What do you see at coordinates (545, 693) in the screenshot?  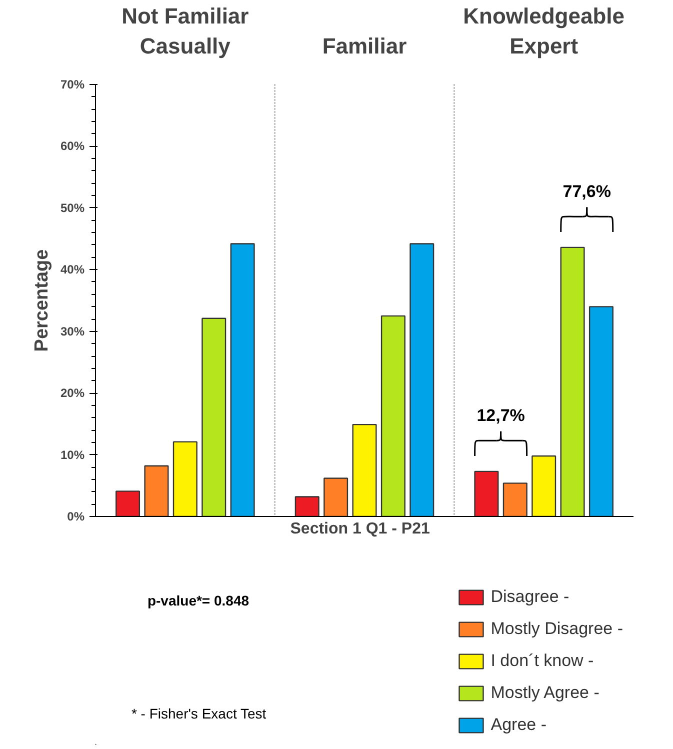 I see `legend-label: Mostly Agree -` at bounding box center [545, 693].